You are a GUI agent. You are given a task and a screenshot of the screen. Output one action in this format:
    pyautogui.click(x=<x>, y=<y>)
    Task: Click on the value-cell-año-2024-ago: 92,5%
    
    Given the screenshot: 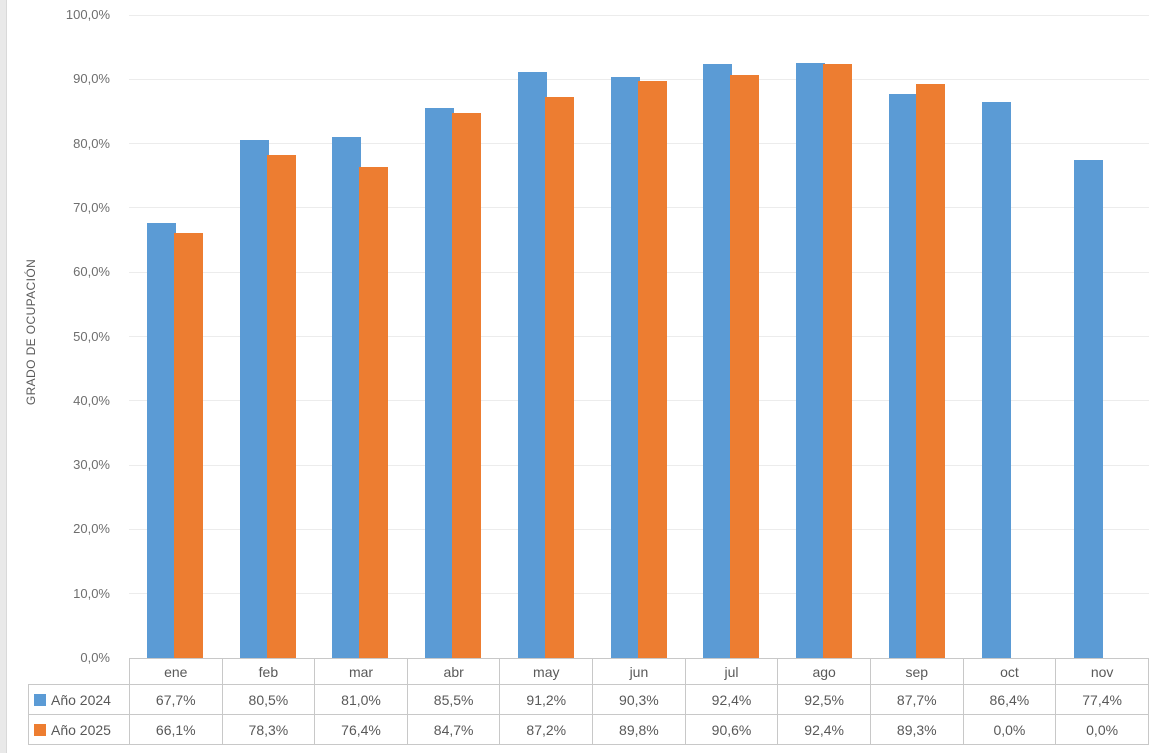 What is the action you would take?
    pyautogui.click(x=824, y=699)
    